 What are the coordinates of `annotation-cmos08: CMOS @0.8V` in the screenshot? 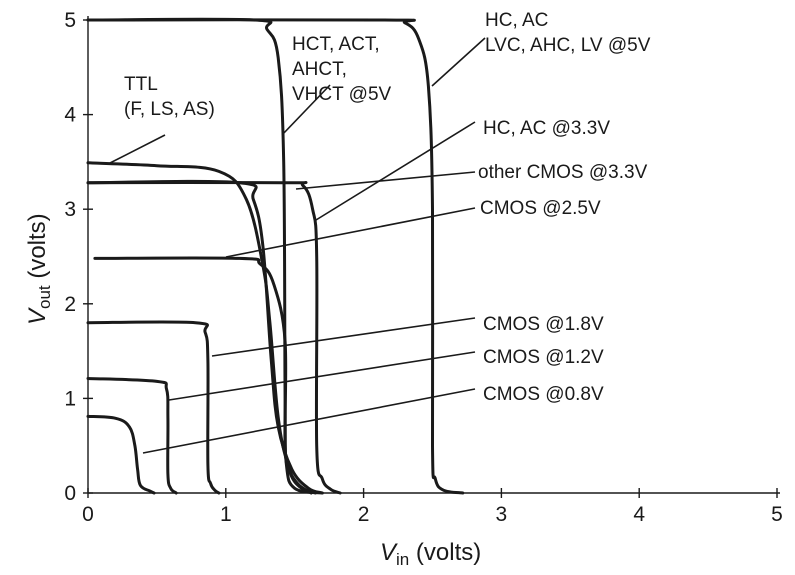 It's located at (543, 394).